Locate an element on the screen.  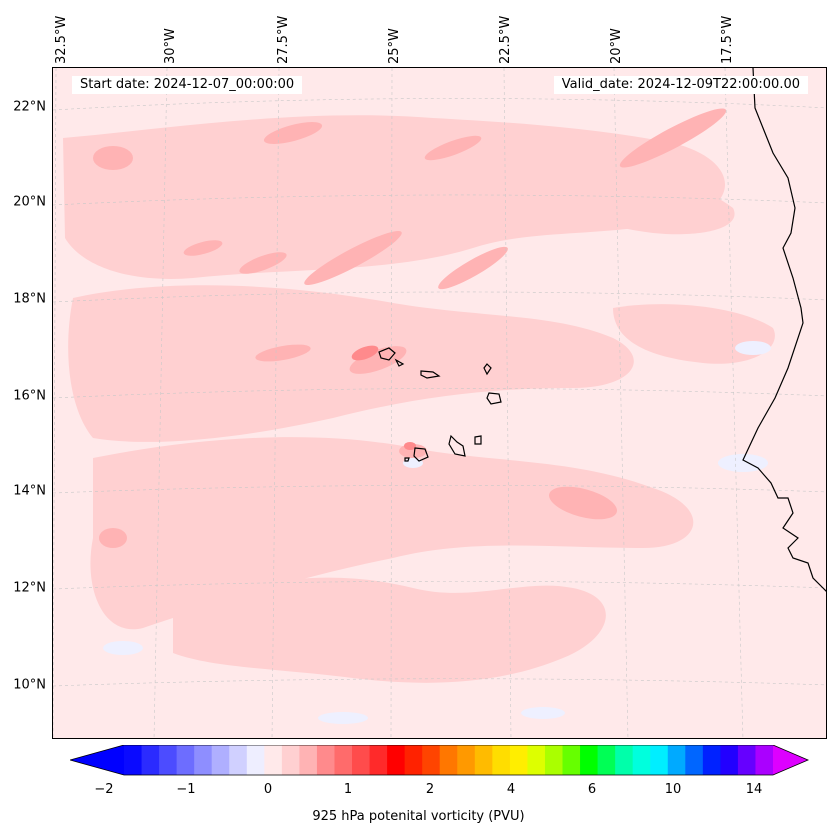
lon-label-20w: 20°W is located at coordinates (616, 46).